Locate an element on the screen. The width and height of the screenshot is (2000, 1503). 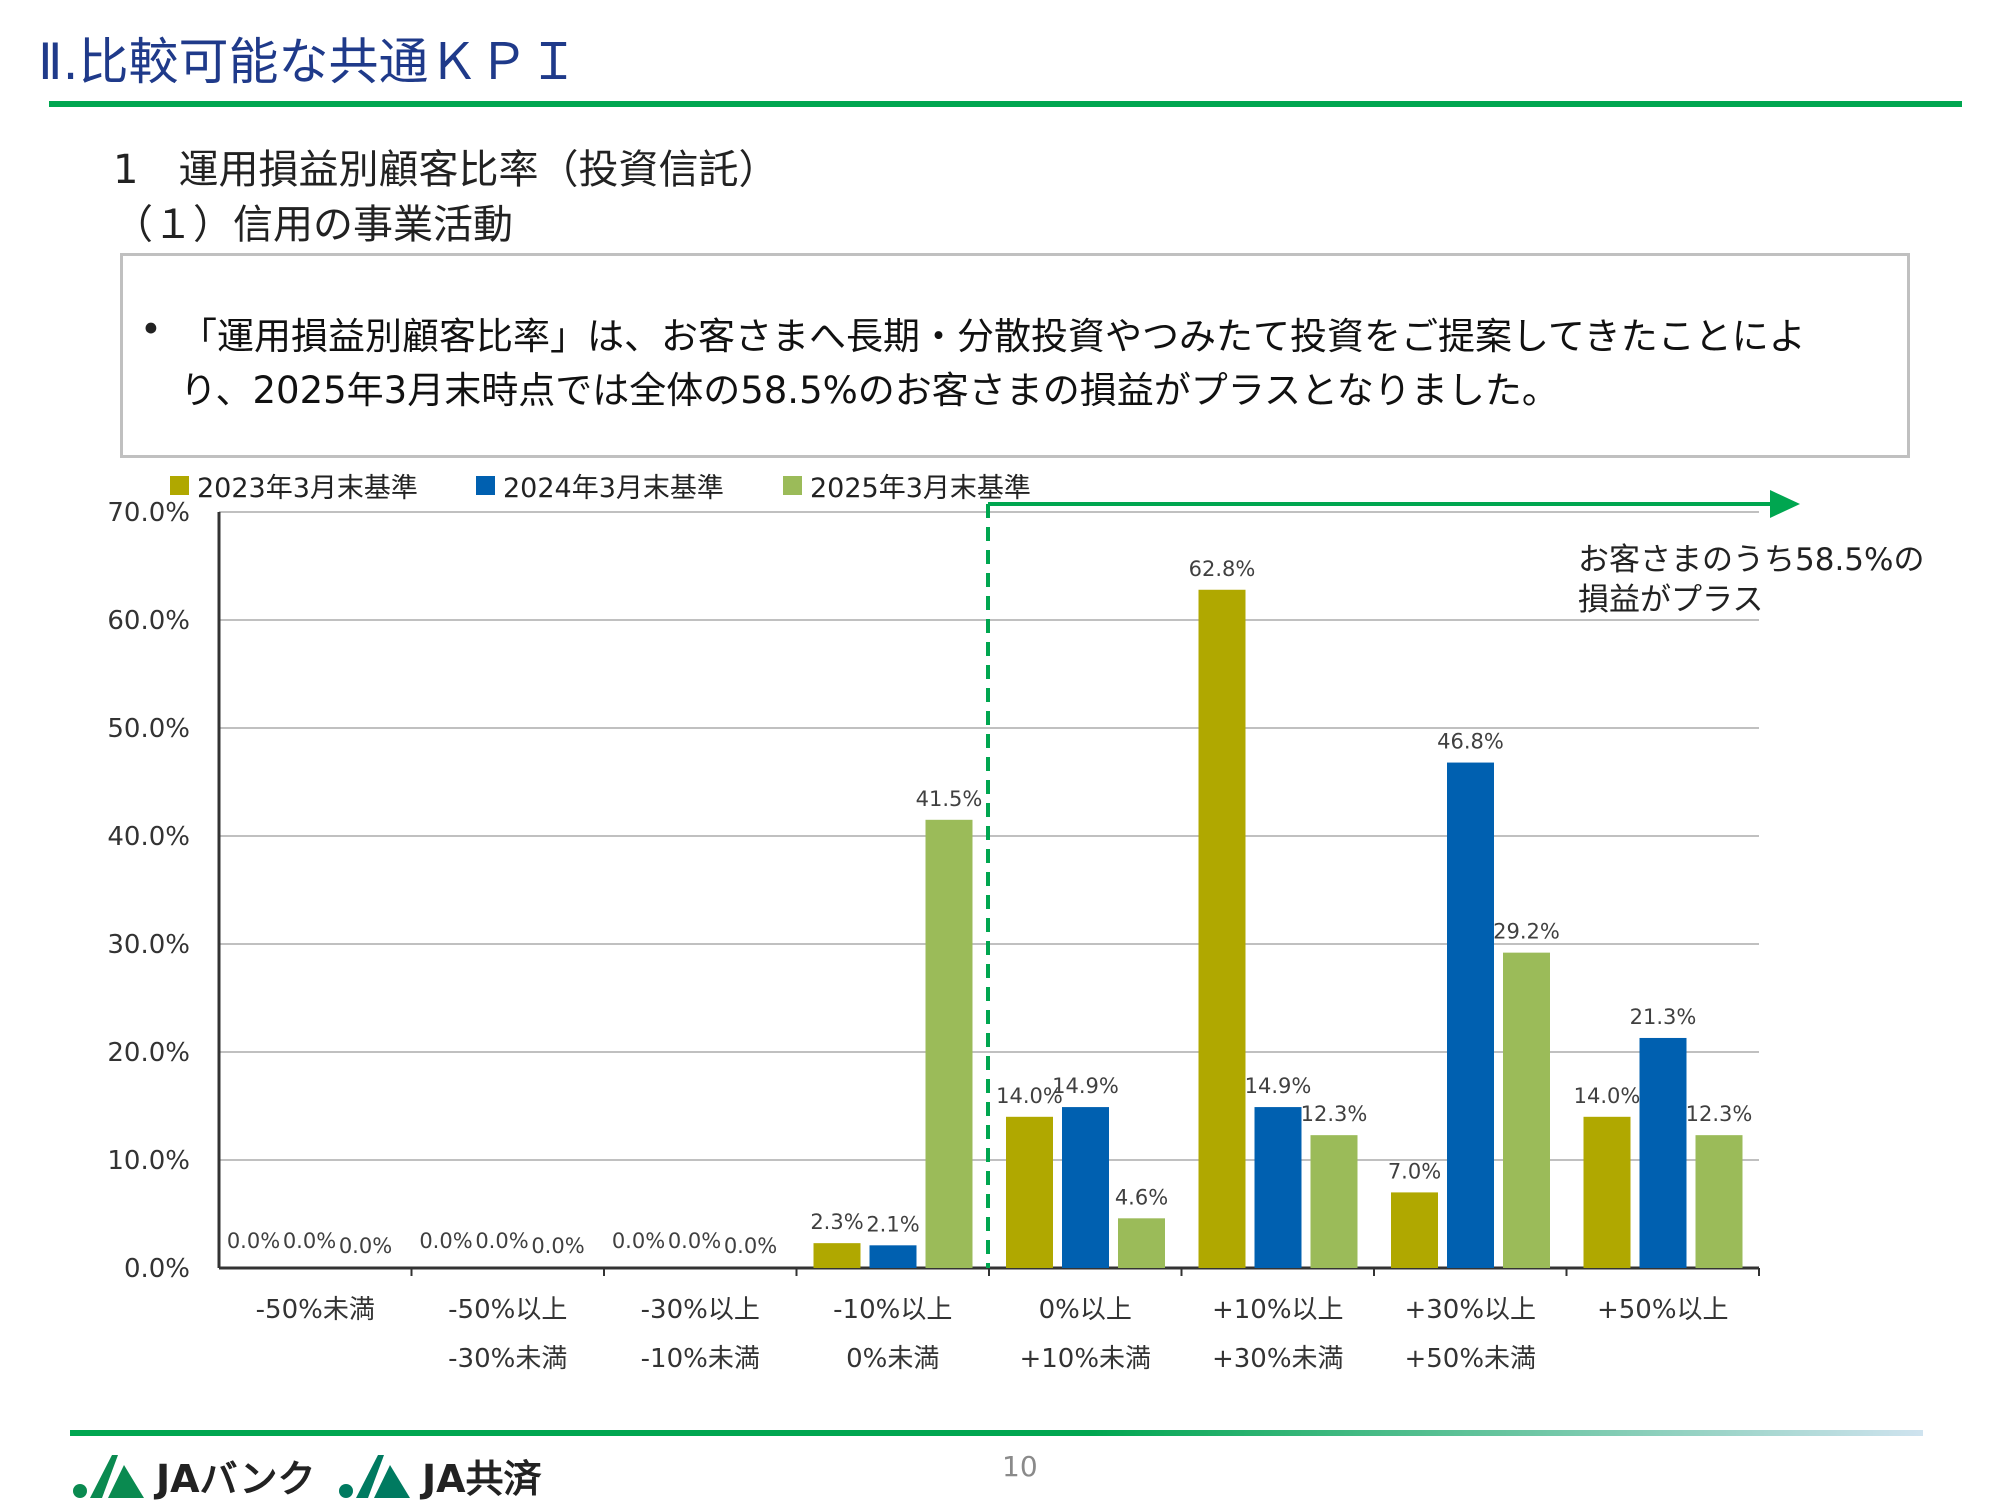
data-label: 46.8% is located at coordinates (1470, 742).